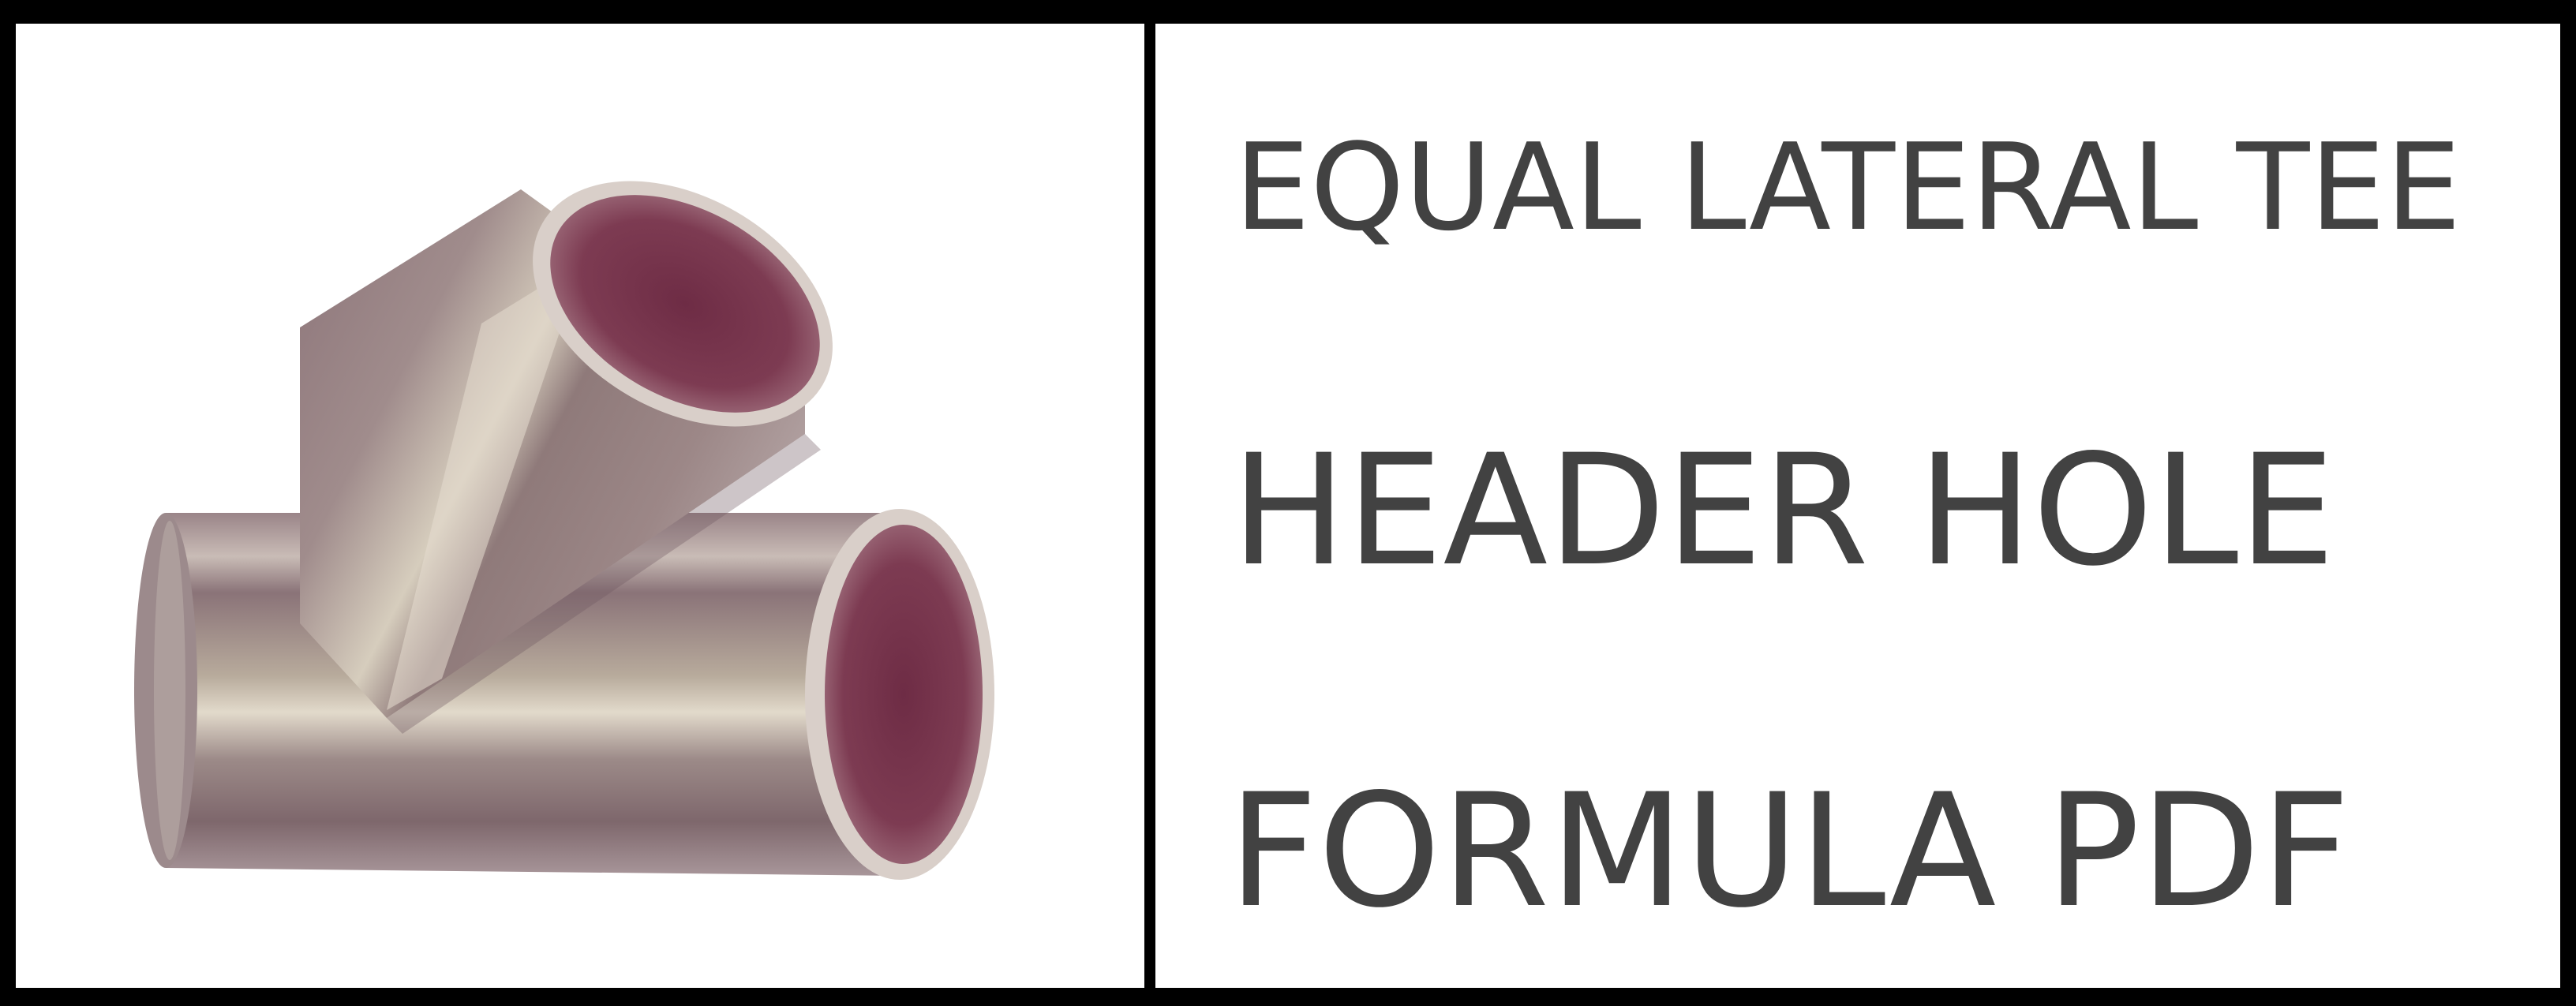 Image resolution: width=2576 pixels, height=1006 pixels. I want to click on title-line-equal-lateral-tee: EQUAL LATERAL TEE, so click(1848, 188).